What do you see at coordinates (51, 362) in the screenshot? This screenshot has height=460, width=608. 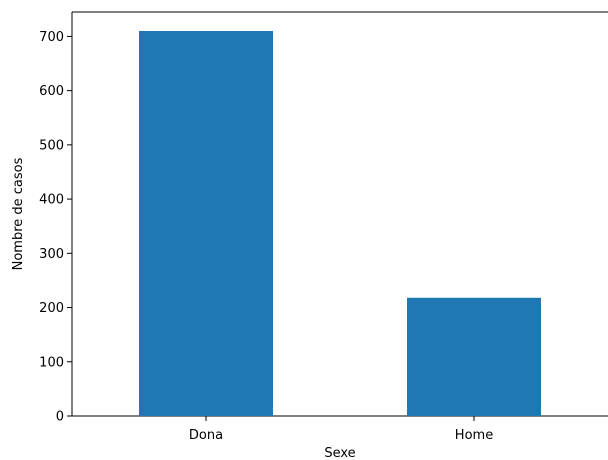 I see `y-tick-label: 100` at bounding box center [51, 362].